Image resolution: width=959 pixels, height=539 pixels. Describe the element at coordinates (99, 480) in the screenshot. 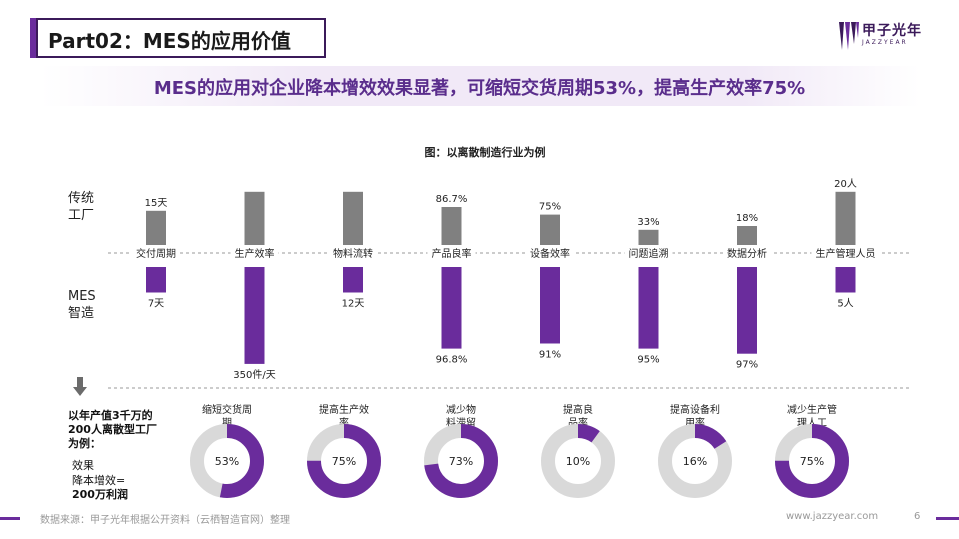

I see `effect-note-line-2: 降本增效=` at that location.